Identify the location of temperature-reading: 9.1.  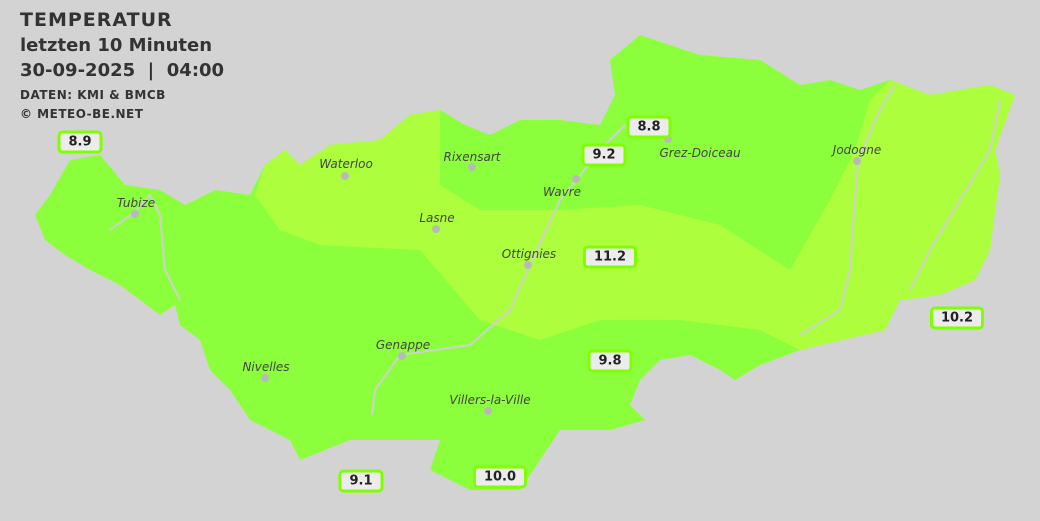
(361, 481).